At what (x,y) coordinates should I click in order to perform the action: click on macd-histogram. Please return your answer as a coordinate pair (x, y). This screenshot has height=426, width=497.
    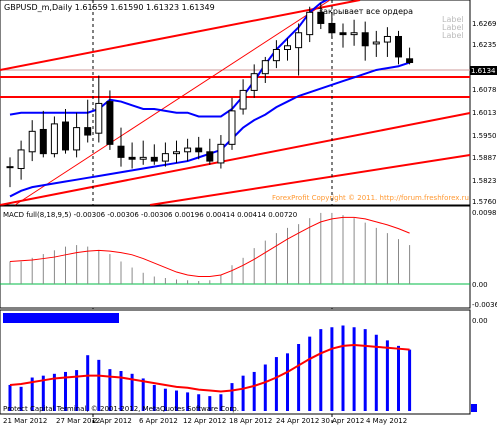
    Looking at the image, I should click on (210, 248).